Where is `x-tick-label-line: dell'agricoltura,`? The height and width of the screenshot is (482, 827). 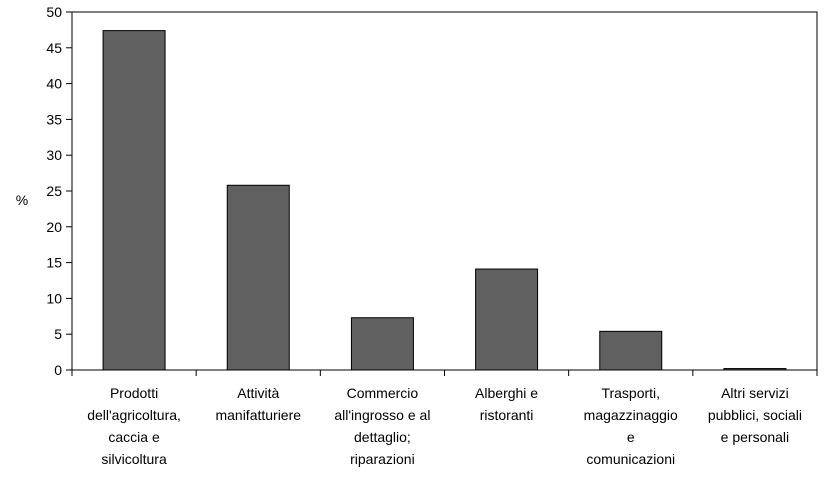 x-tick-label-line: dell'agricoltura, is located at coordinates (134, 415).